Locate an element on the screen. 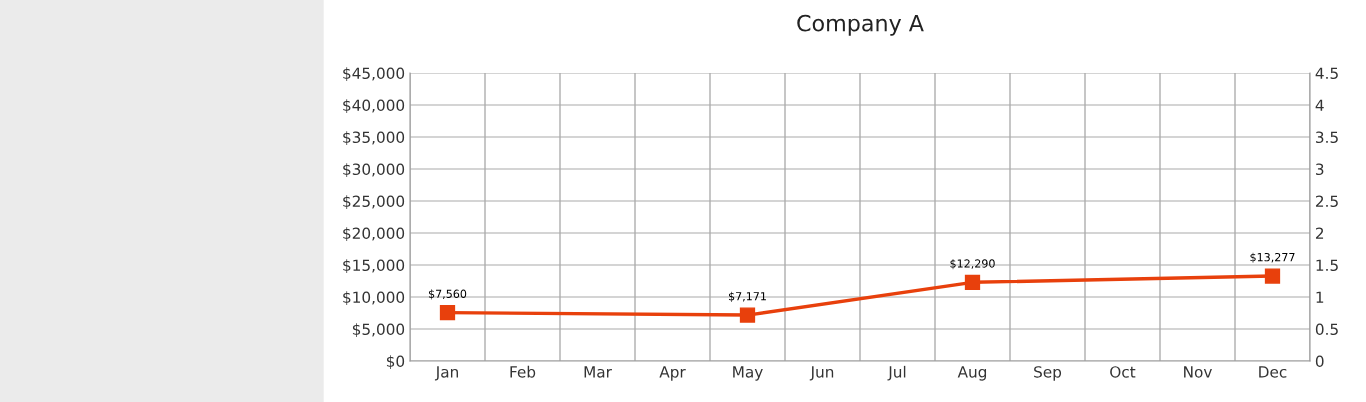  chart-title: Company A is located at coordinates (860, 25).